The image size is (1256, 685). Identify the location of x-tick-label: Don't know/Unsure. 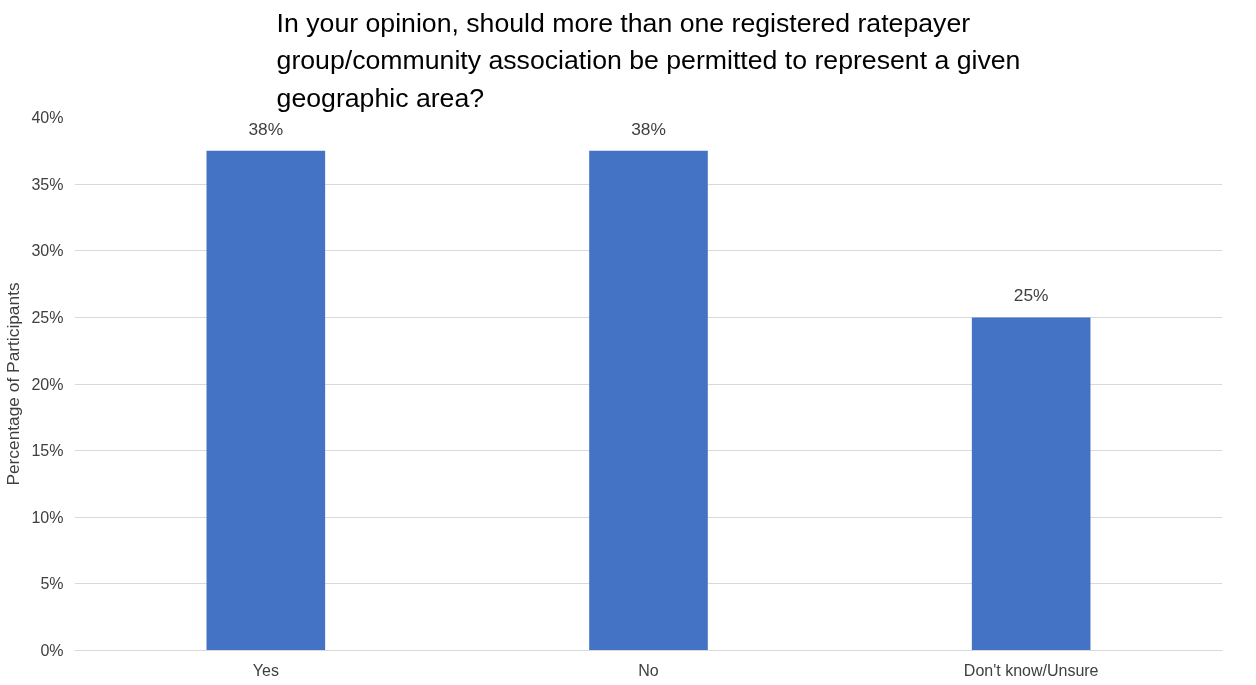
(1031, 670).